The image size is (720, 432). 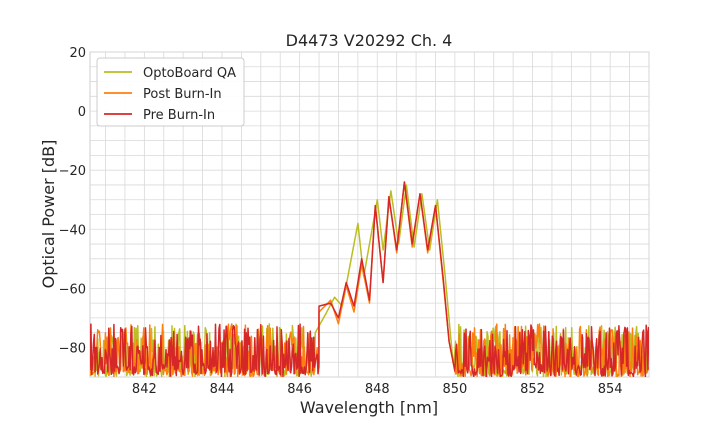 I want to click on y-tick-label: −40, so click(x=72, y=230).